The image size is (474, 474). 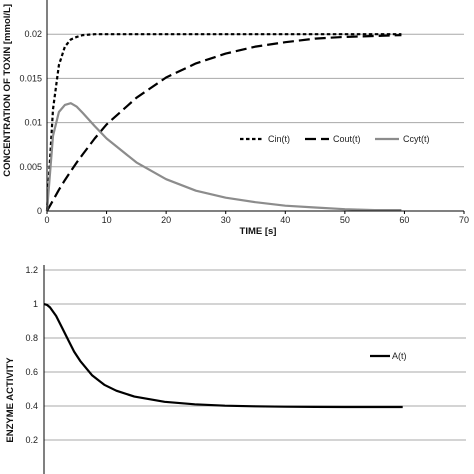 What do you see at coordinates (31, 270) in the screenshot?
I see `y-tick-label: 1.2` at bounding box center [31, 270].